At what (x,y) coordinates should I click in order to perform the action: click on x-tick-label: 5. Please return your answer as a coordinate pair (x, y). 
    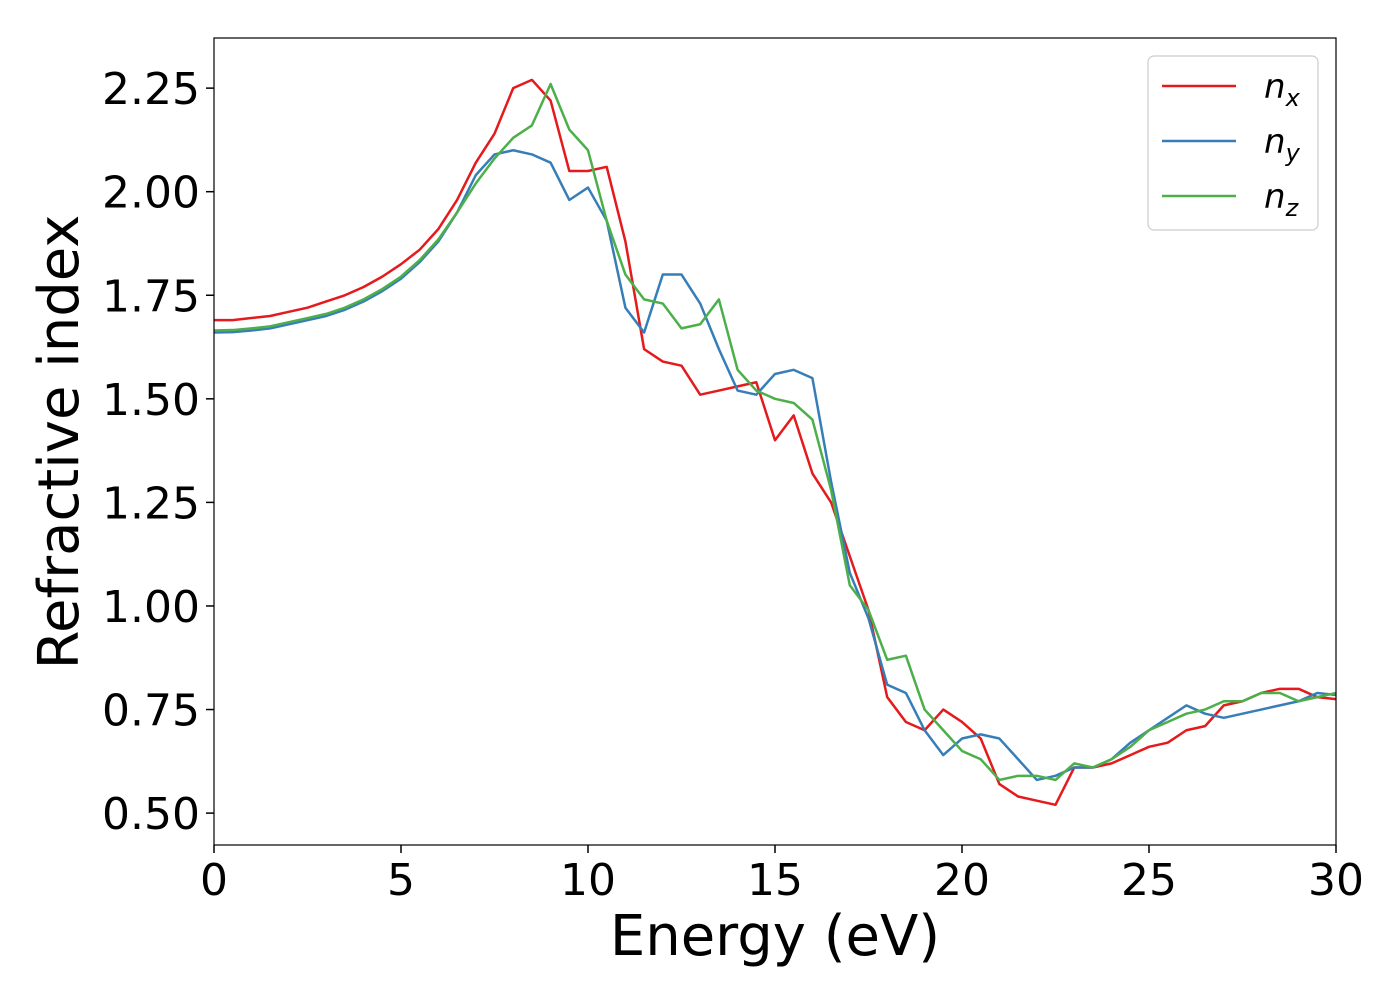
    Looking at the image, I should click on (401, 880).